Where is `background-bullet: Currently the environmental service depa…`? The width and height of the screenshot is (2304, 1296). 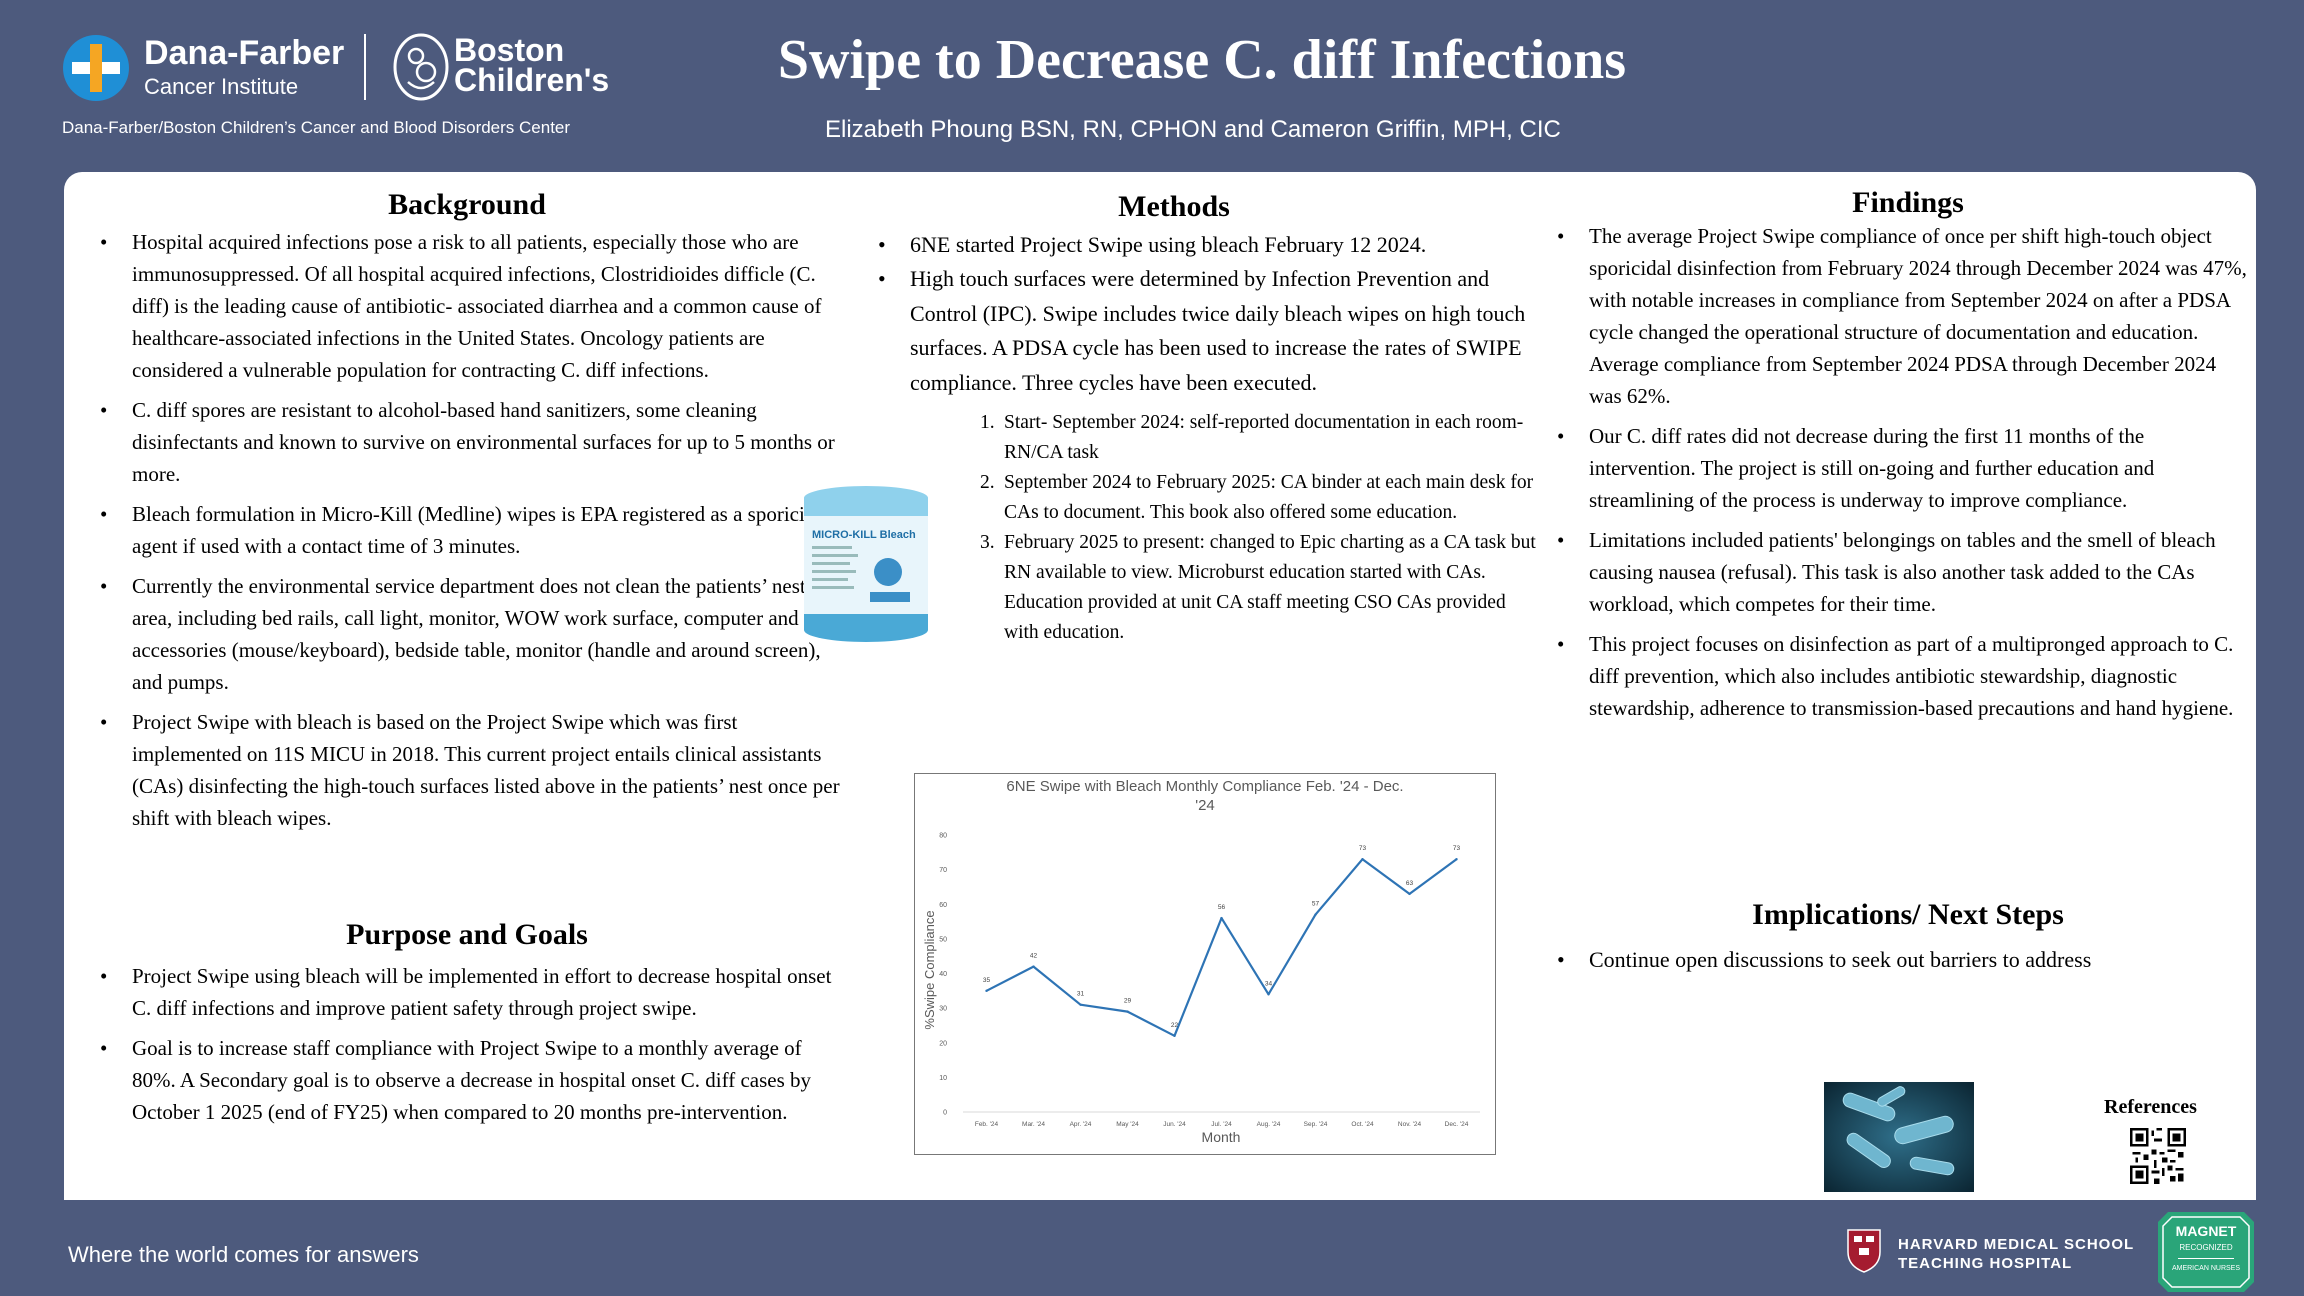 background-bullet: Currently the environmental service depa… is located at coordinates (467, 634).